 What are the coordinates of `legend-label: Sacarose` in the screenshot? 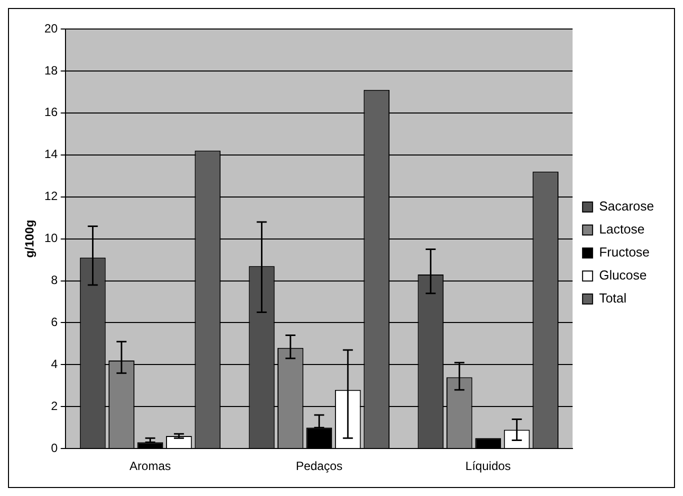 It's located at (626, 206).